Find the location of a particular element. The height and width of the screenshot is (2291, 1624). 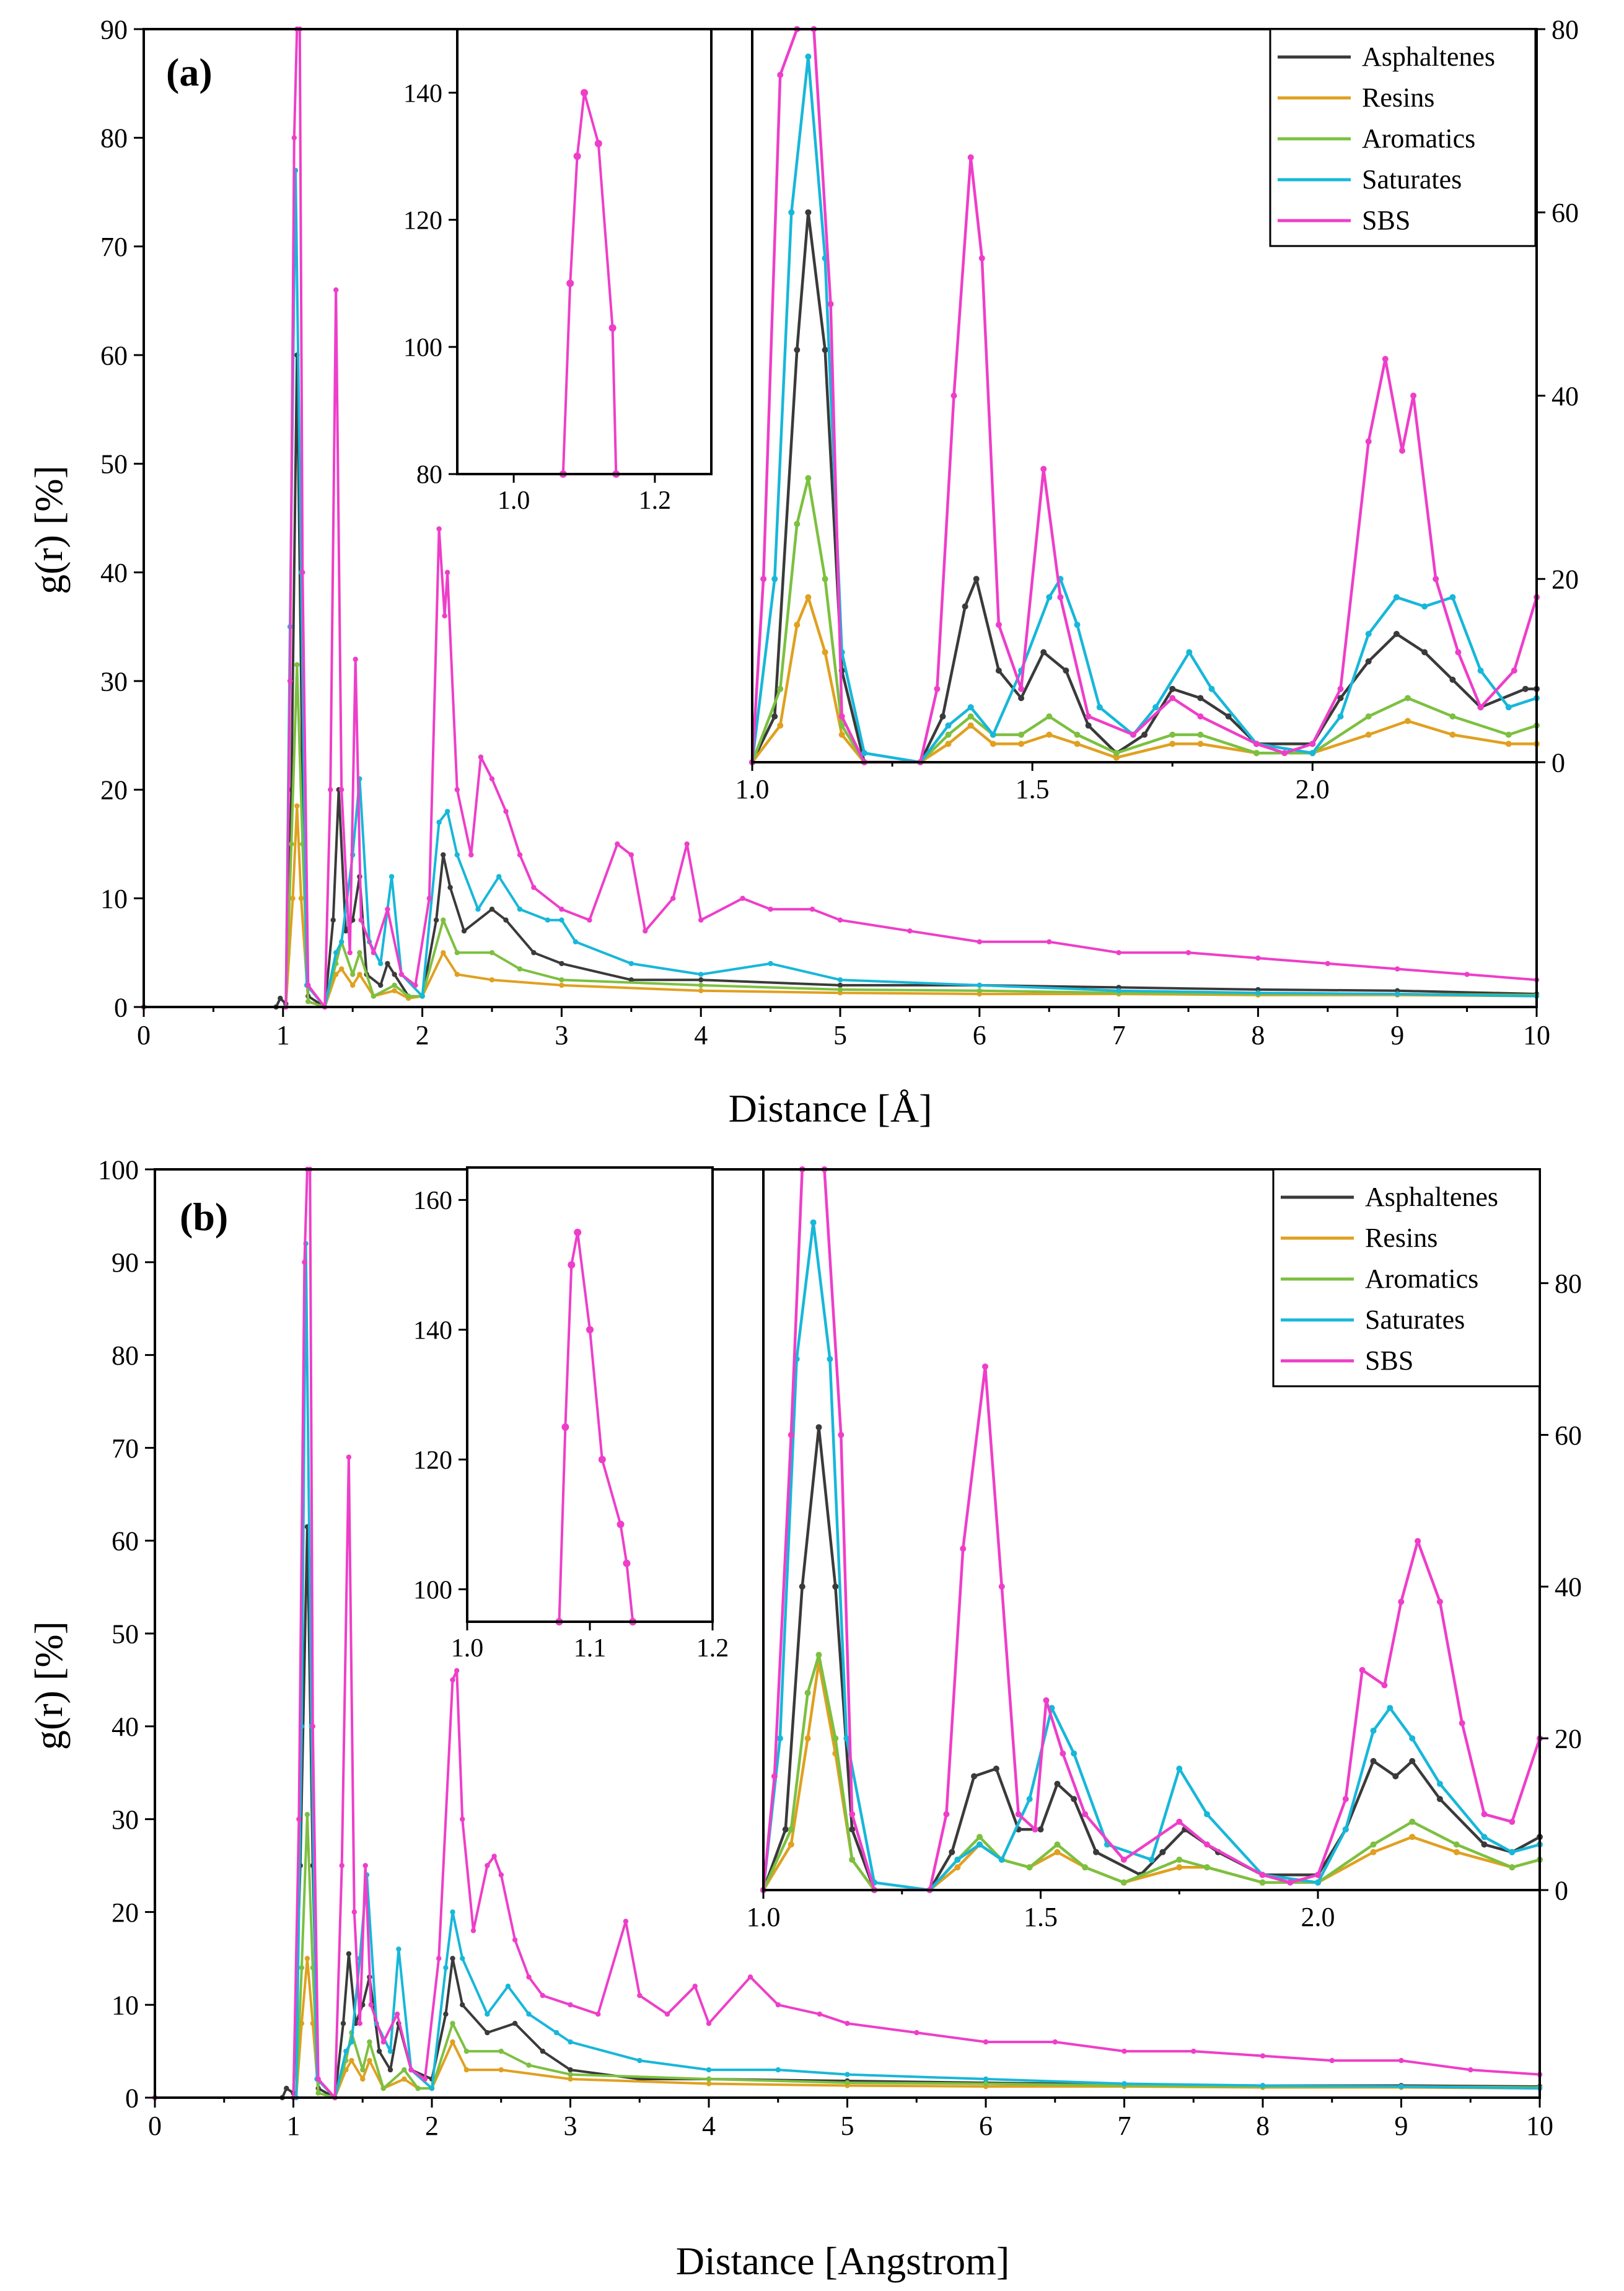

b-detail-series-saturates is located at coordinates (1151, 1555).